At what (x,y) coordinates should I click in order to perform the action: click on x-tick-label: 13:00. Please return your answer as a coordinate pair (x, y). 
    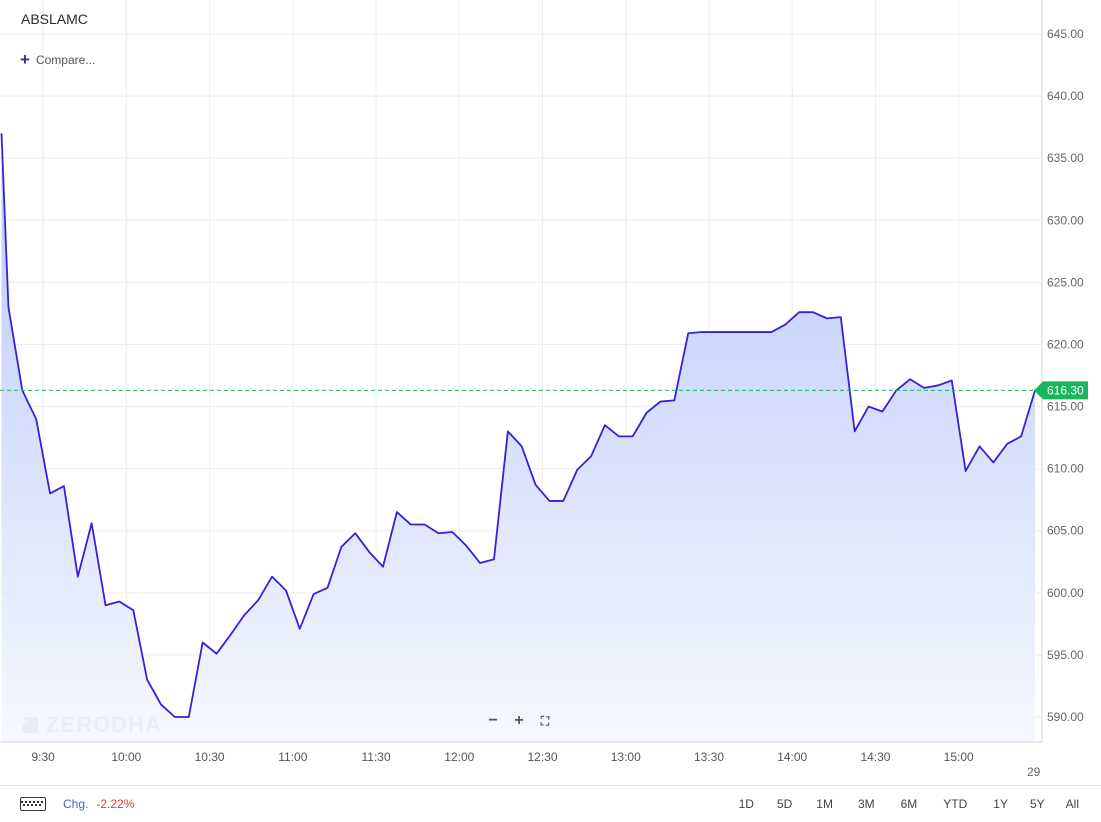
    Looking at the image, I should click on (626, 757).